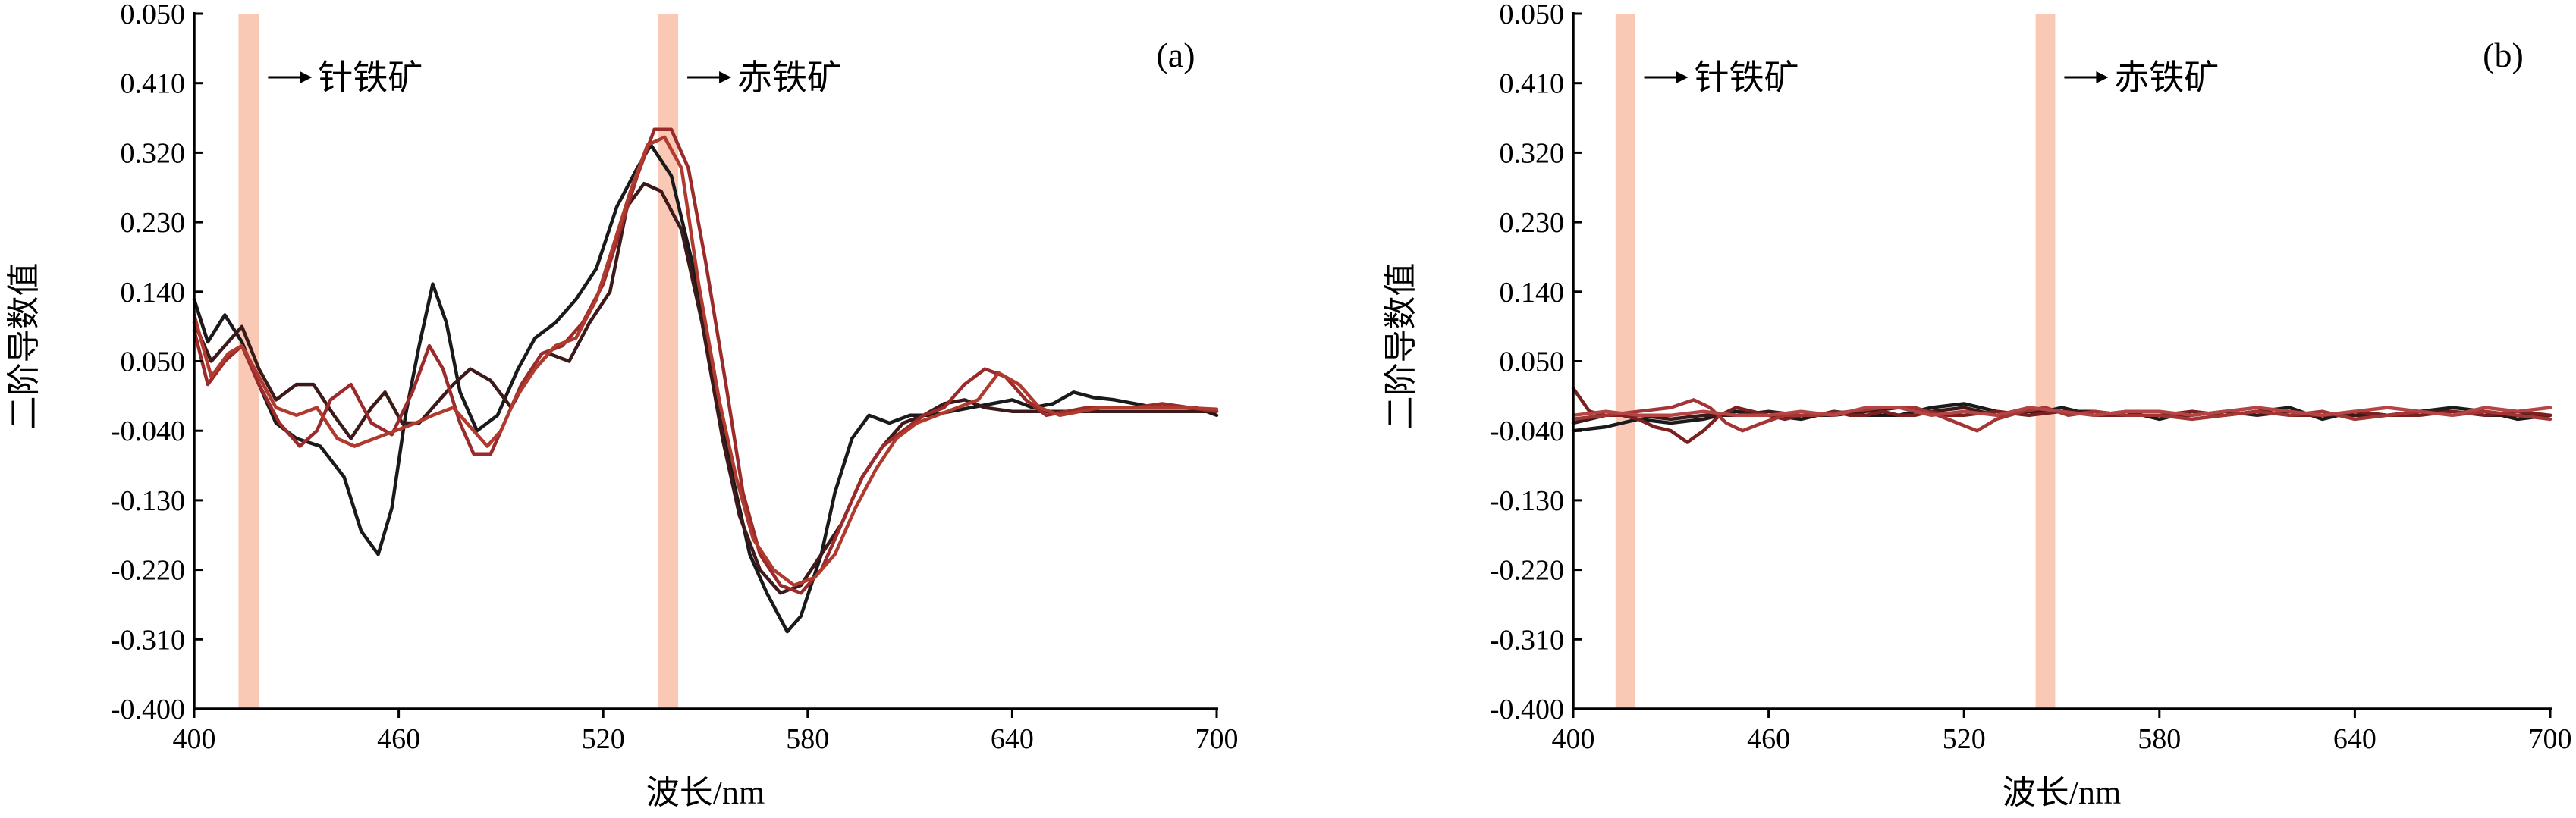 Image resolution: width=2576 pixels, height=818 pixels. What do you see at coordinates (2503, 55) in the screenshot?
I see `panel-label: (b)` at bounding box center [2503, 55].